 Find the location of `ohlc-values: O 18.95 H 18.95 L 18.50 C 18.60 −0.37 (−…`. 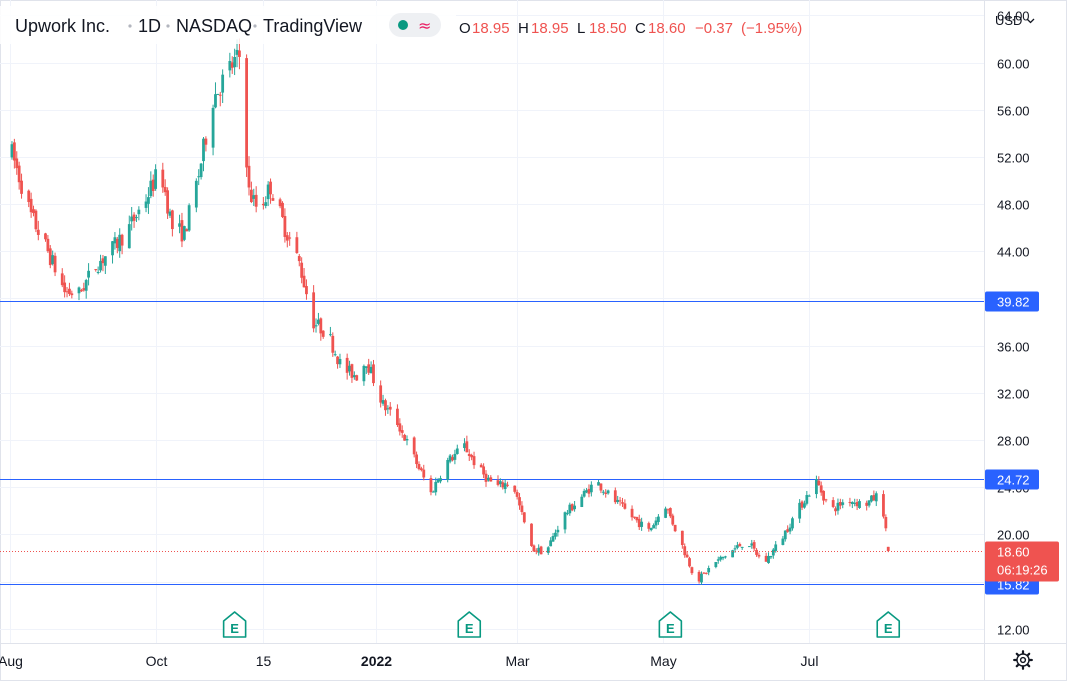

ohlc-values: O 18.95 H 18.95 L 18.50 C 18.60 −0.37 (−… is located at coordinates (630, 28).